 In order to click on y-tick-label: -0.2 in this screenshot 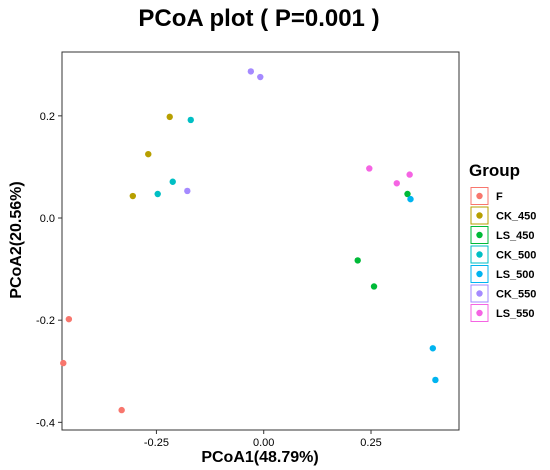, I will do `click(45, 321)`.